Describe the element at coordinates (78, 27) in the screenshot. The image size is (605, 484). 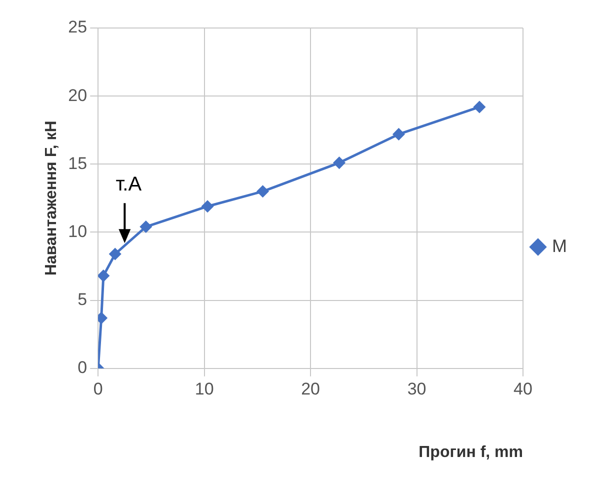
I see `y-tick-label: 25` at that location.